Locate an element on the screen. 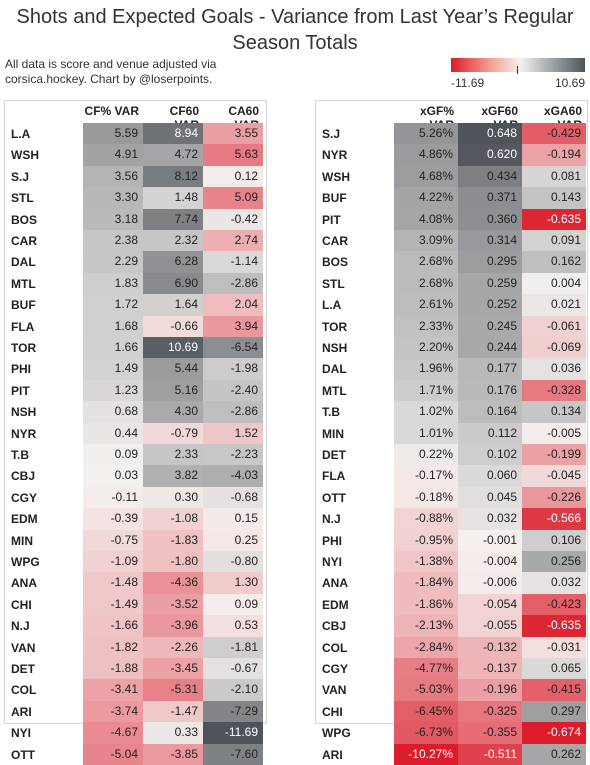 This screenshot has height=765, width=590. value-cell: -0.061 is located at coordinates (554, 326).